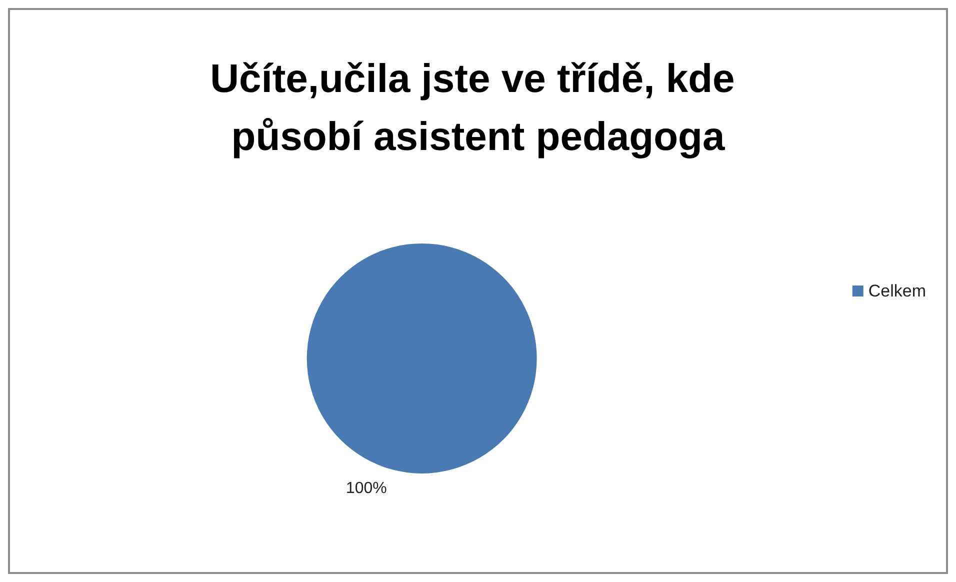 The image size is (956, 582). What do you see at coordinates (897, 291) in the screenshot?
I see `legend-label: Celkem` at bounding box center [897, 291].